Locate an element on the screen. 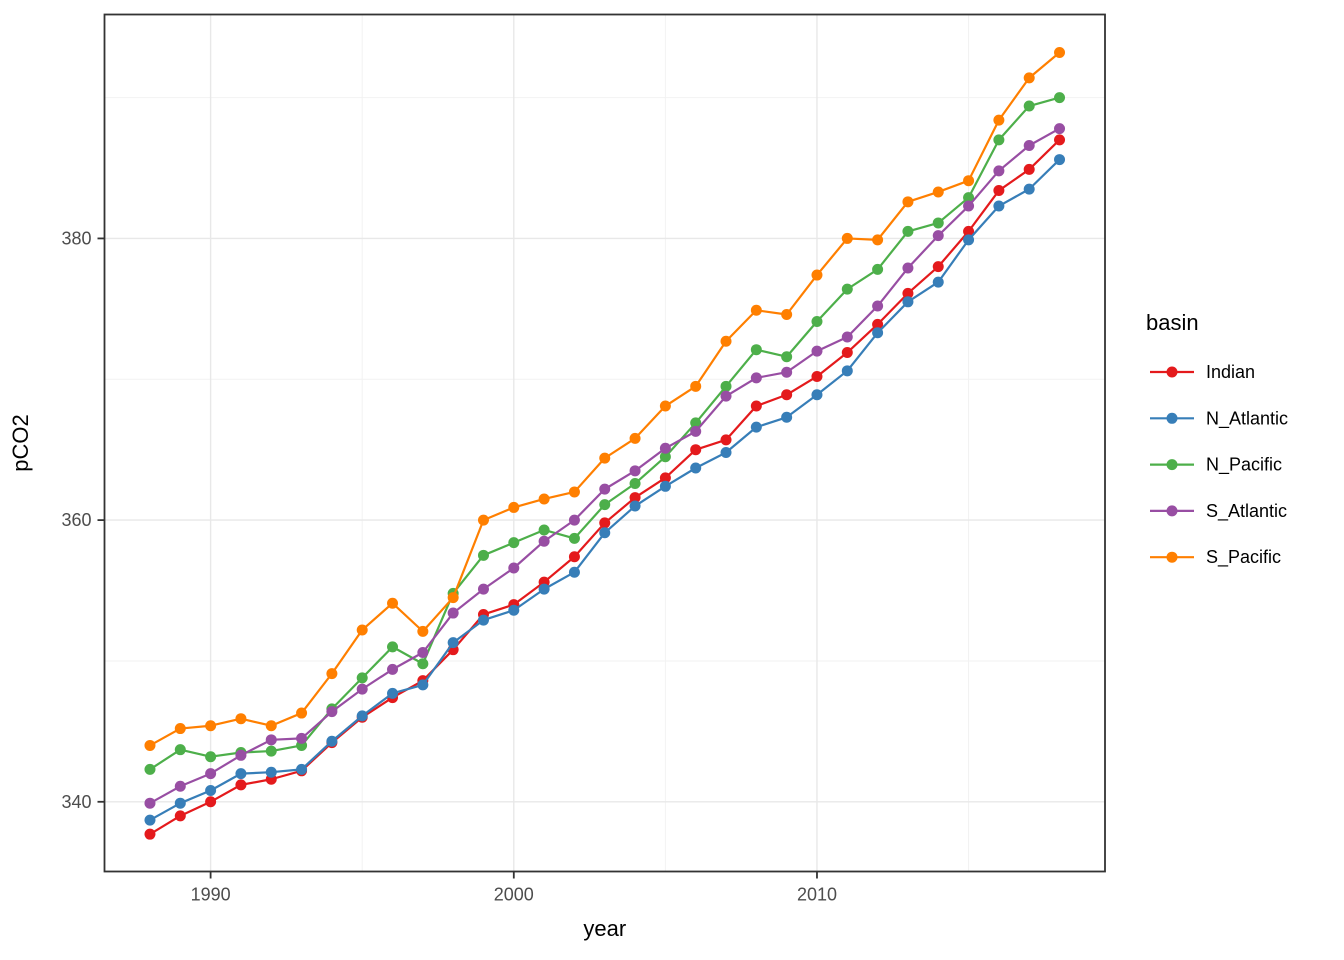 The width and height of the screenshot is (1344, 960). y-tick-label: 340 is located at coordinates (76, 802).